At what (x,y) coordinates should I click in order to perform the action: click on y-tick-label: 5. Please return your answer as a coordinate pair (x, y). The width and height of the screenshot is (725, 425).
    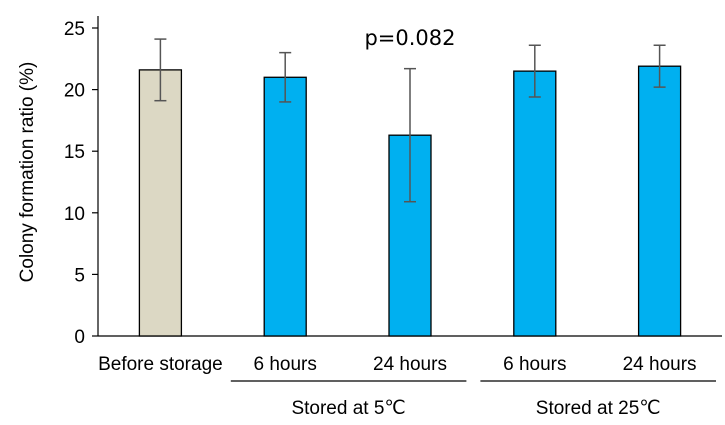
    Looking at the image, I should click on (79, 275).